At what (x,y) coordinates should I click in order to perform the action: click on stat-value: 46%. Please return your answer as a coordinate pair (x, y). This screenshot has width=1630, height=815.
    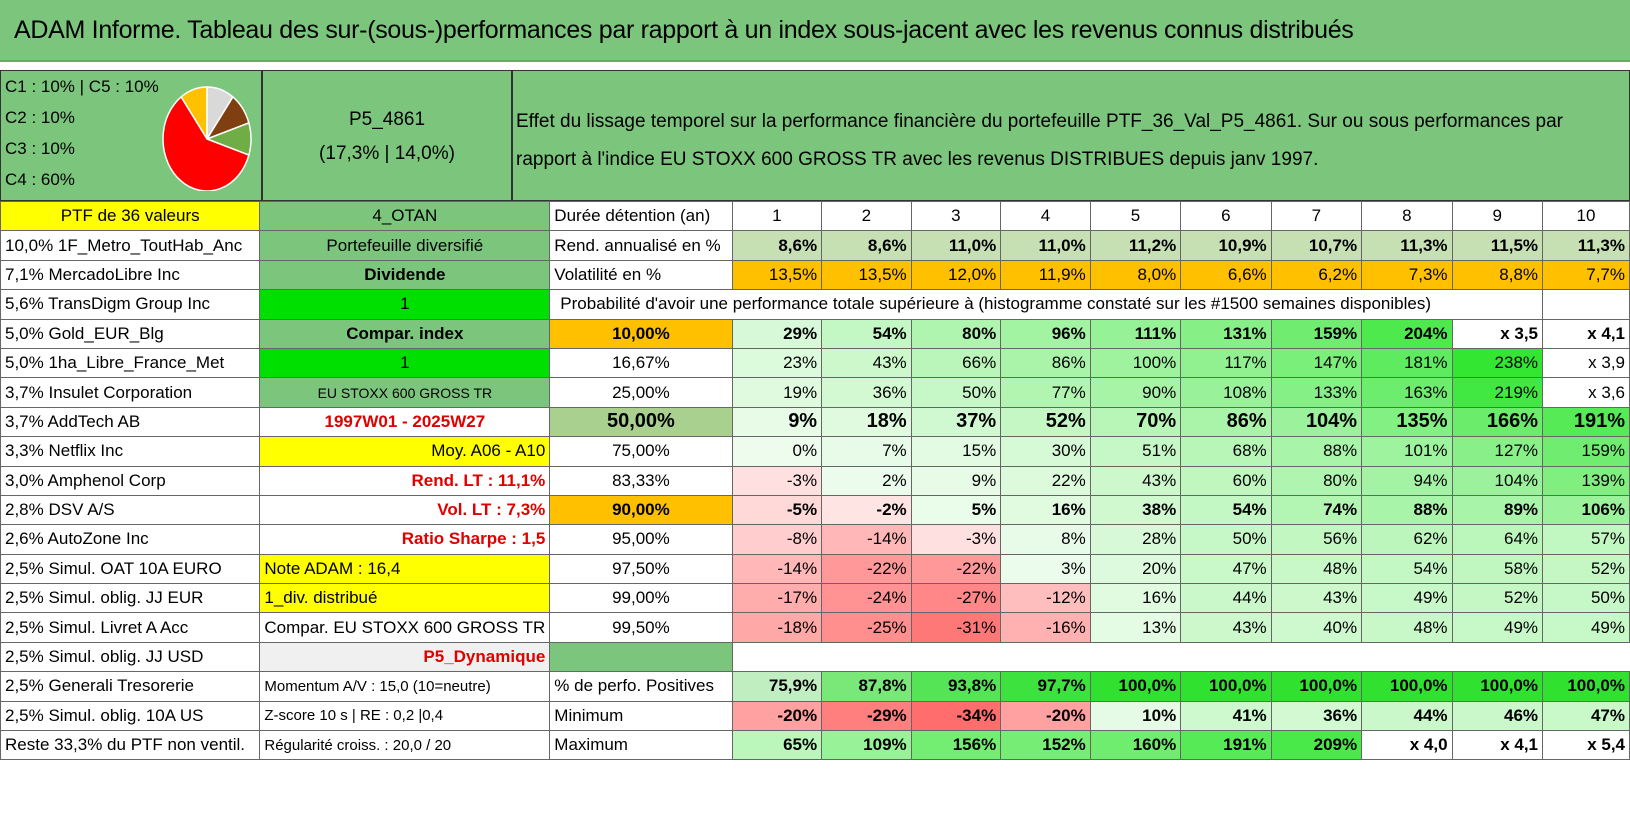
    Looking at the image, I should click on (1497, 716).